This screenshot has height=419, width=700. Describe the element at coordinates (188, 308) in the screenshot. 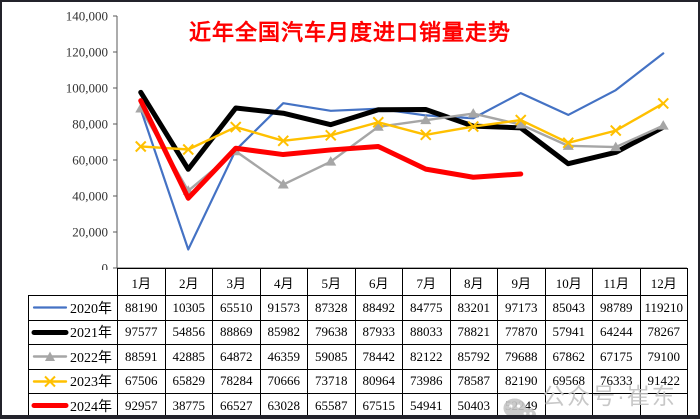

I see `value-cell: 10305` at that location.